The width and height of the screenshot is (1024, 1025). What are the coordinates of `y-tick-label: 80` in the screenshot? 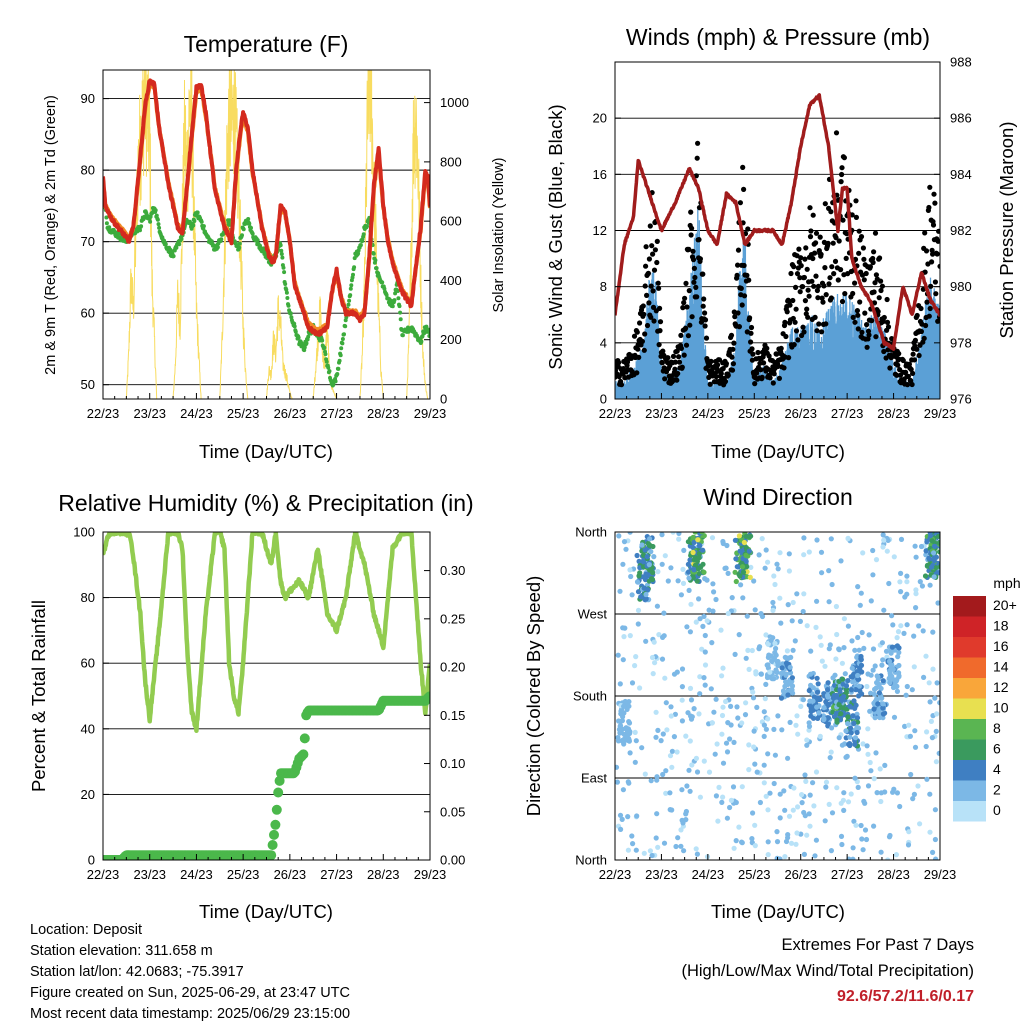 It's located at (88, 597).